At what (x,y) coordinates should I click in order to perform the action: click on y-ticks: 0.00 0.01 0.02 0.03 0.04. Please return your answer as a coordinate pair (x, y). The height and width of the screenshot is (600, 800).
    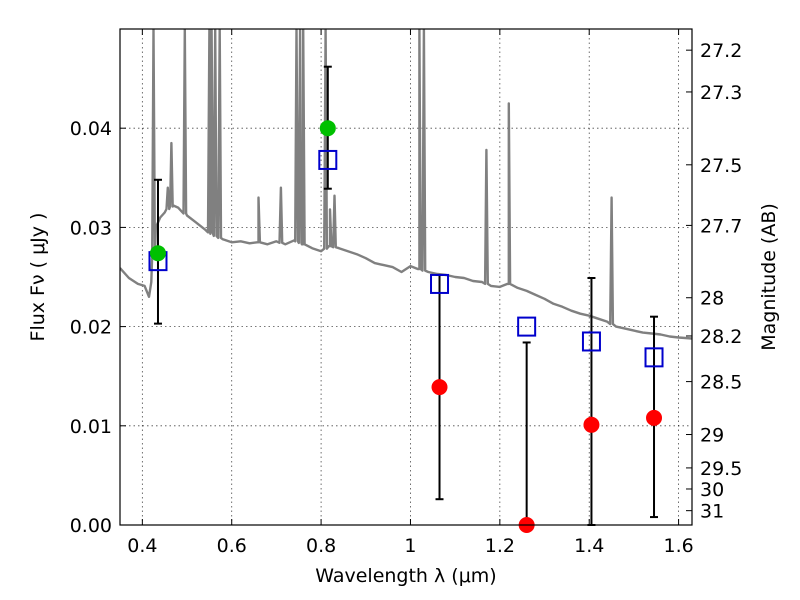
    Looking at the image, I should click on (98, 327).